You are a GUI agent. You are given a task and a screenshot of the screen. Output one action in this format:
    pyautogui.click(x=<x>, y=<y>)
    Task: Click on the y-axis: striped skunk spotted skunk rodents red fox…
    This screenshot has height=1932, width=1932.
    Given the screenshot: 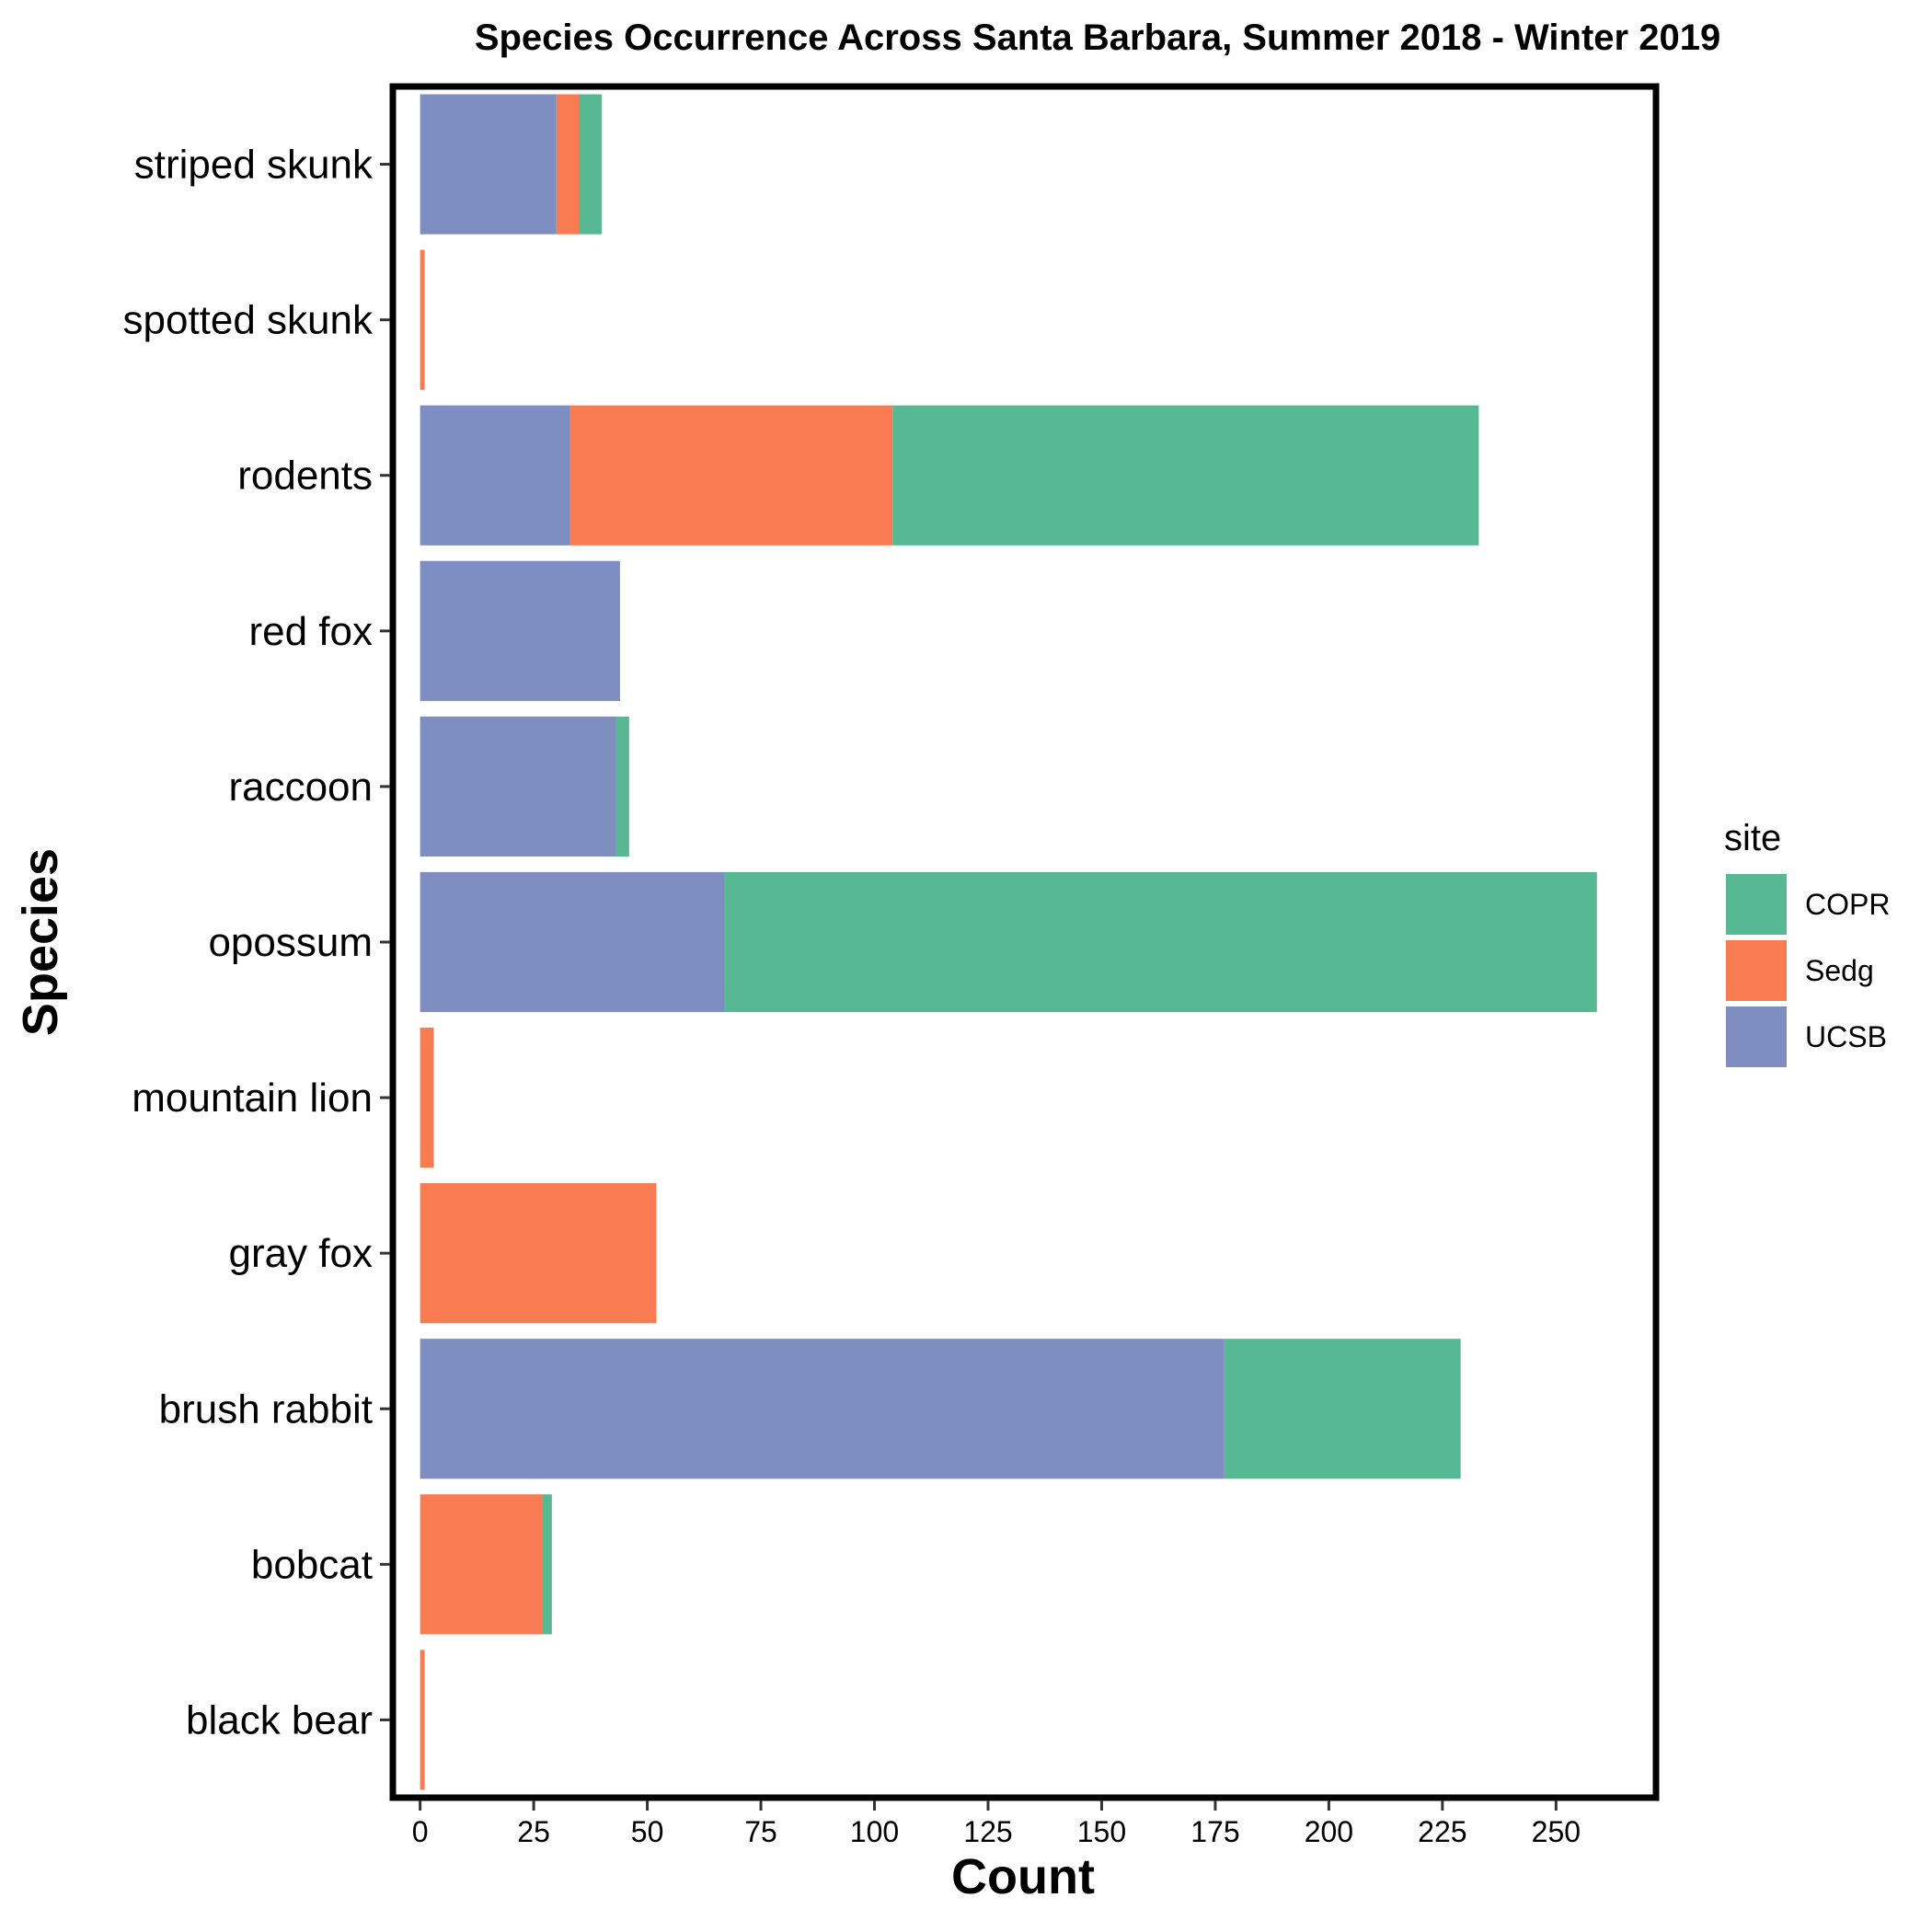 What is the action you would take?
    pyautogui.click(x=256, y=942)
    